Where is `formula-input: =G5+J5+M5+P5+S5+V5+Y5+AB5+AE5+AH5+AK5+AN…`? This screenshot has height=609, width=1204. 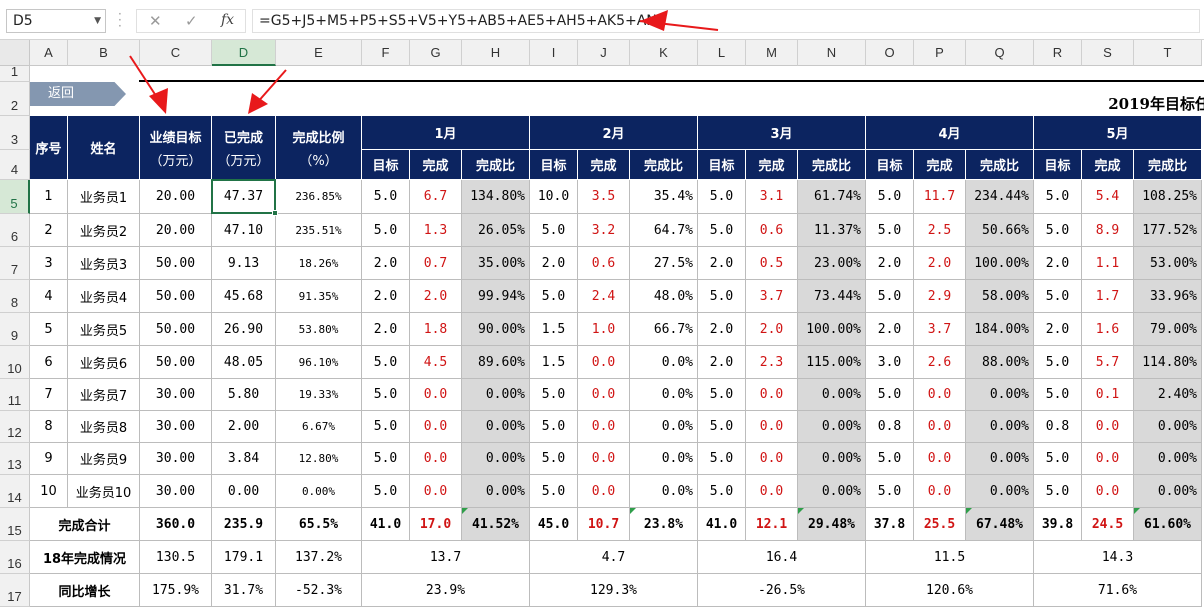 formula-input: =G5+J5+M5+P5+S5+V5+Y5+AB5+AE5+AH5+AK5+AN… is located at coordinates (726, 21).